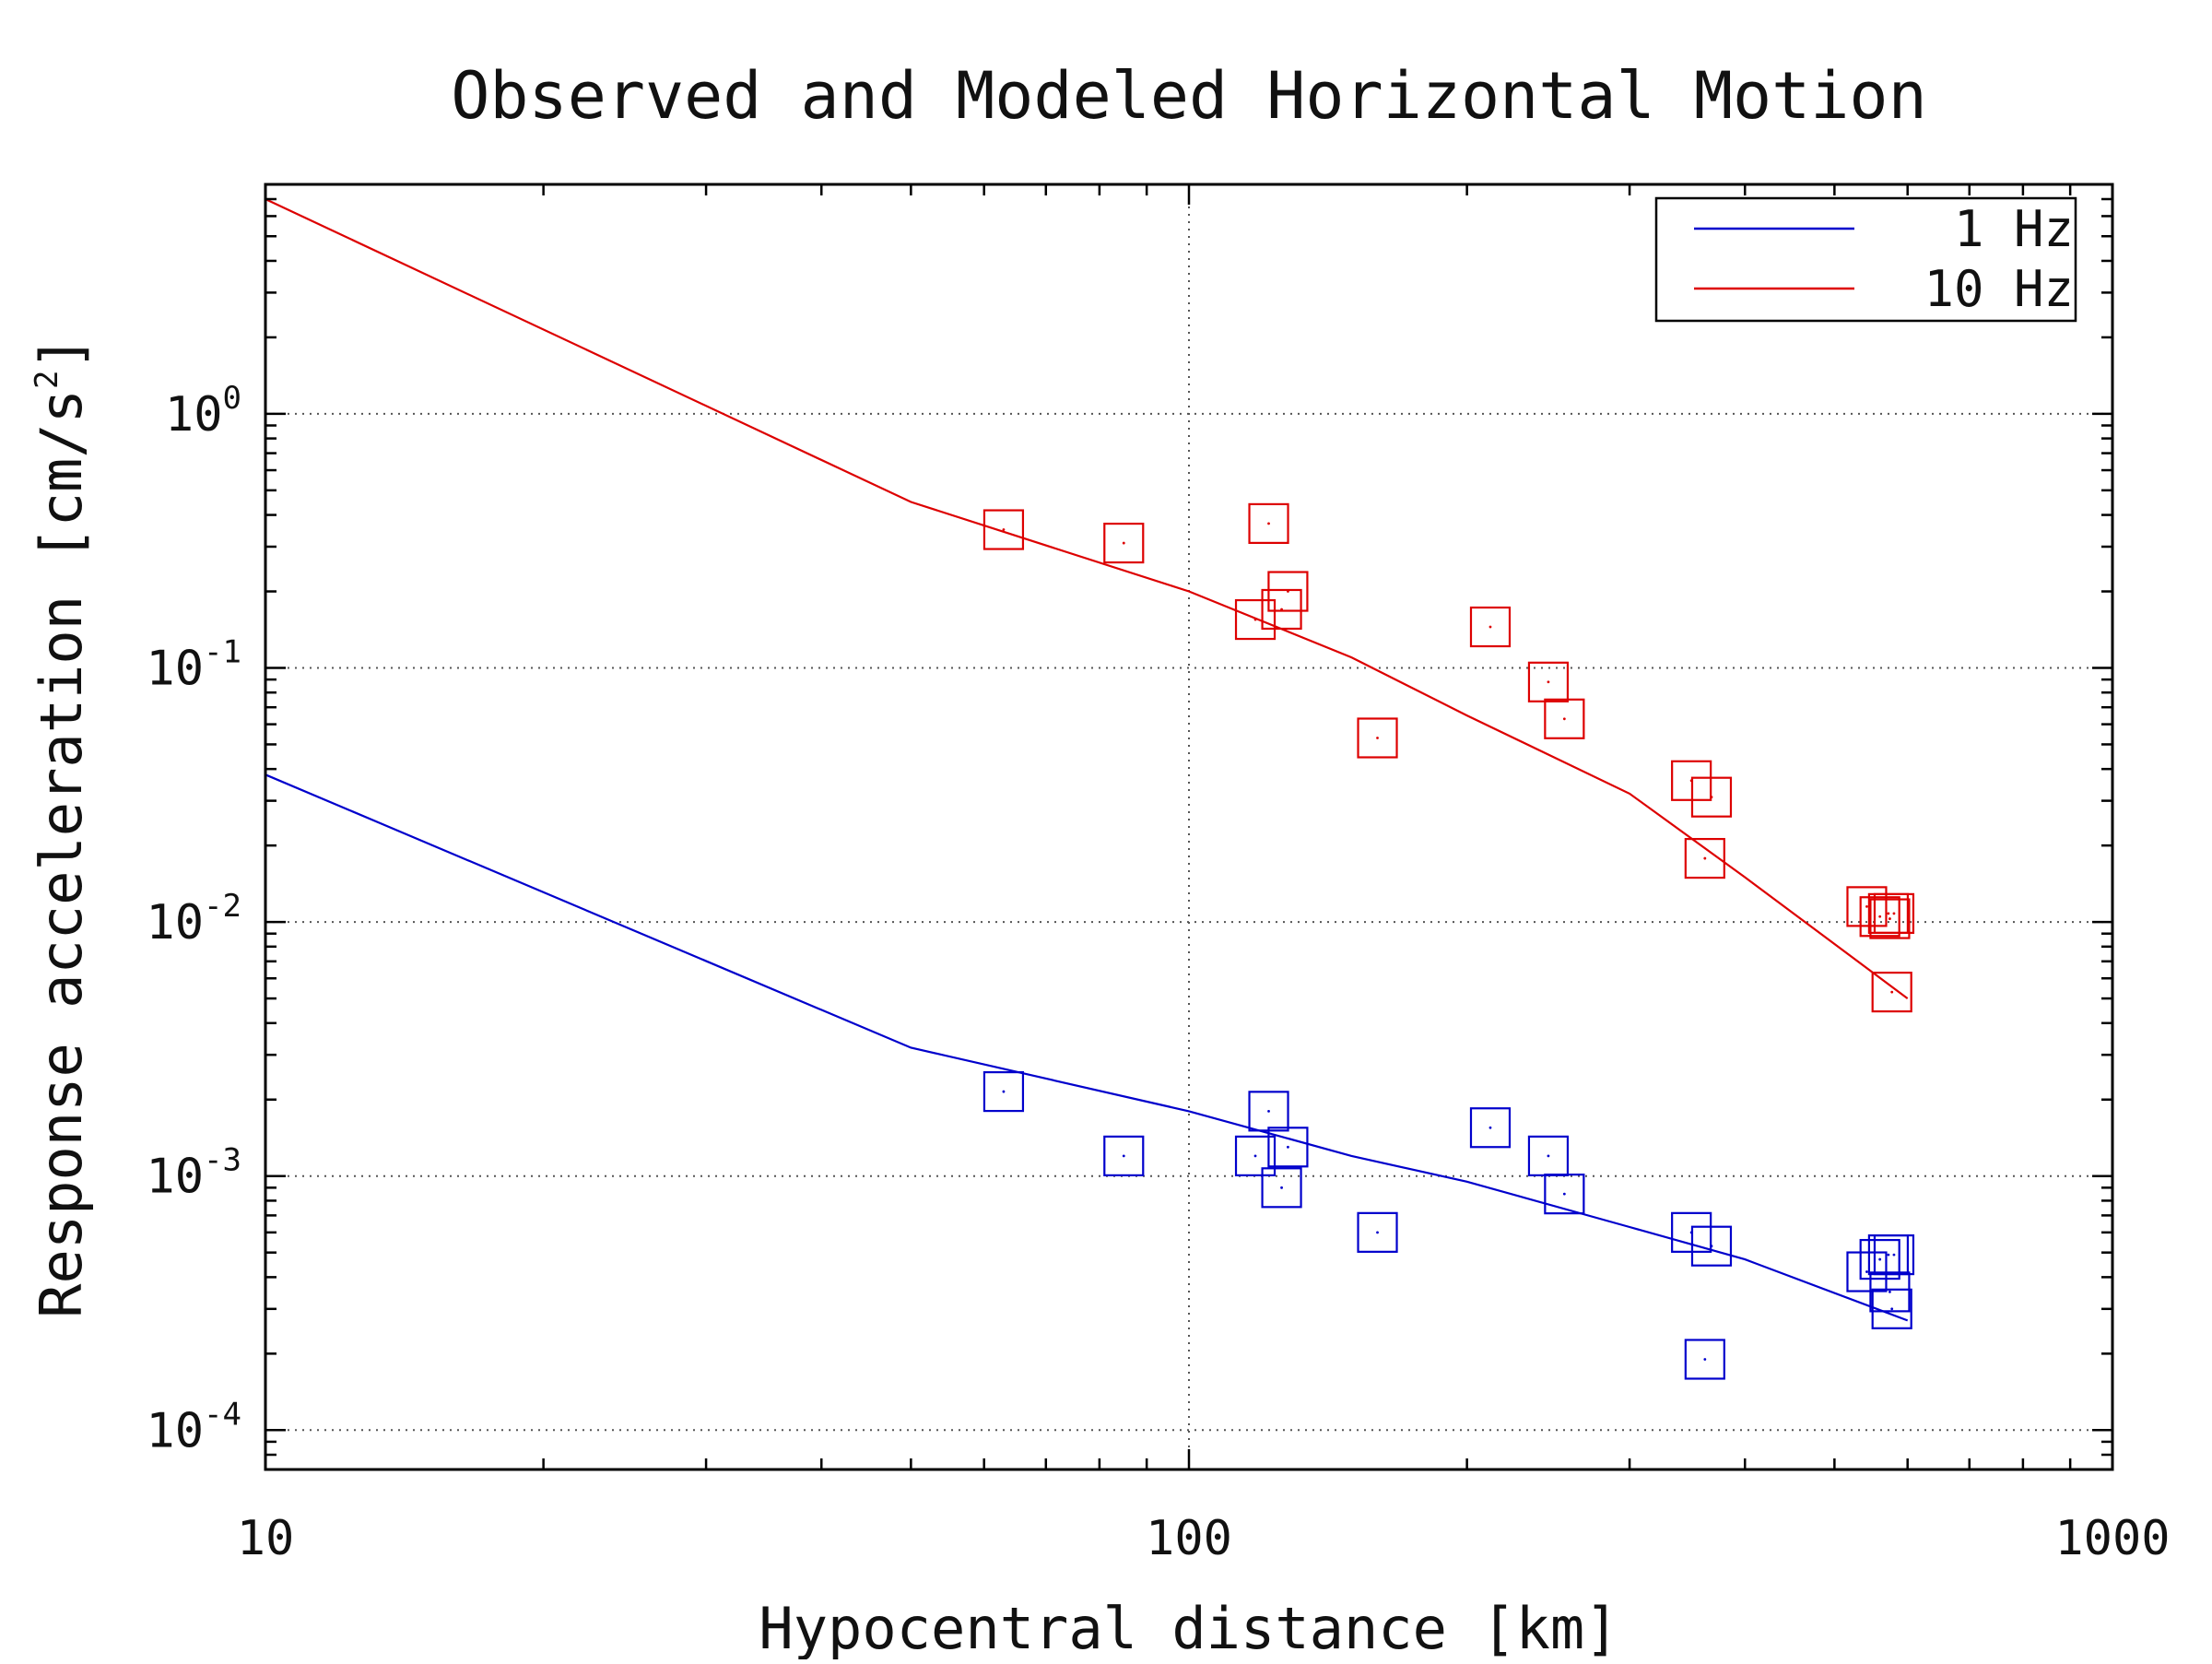 The image size is (2212, 1664). I want to click on y-tick-label: 10⁻², so click(193, 919).